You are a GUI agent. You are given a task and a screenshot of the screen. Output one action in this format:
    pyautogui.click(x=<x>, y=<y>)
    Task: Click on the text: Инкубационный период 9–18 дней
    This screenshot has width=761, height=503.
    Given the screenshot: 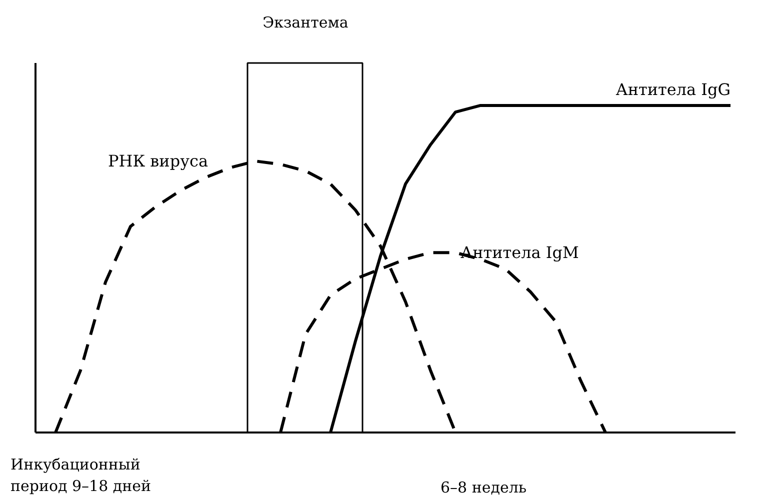 What is the action you would take?
    pyautogui.click(x=81, y=475)
    